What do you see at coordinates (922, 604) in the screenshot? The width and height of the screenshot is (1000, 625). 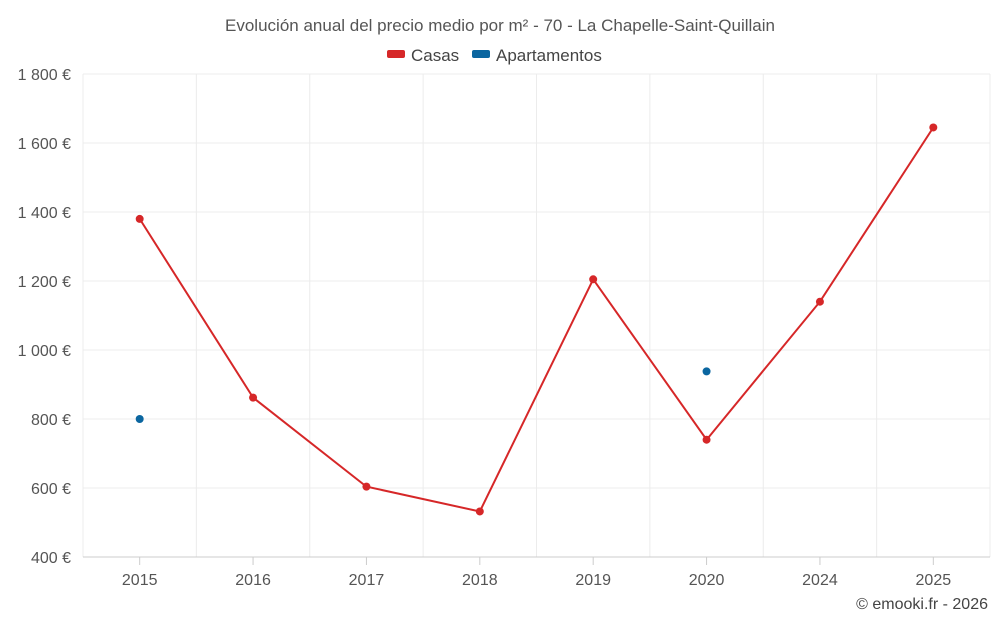 I see `credit-text: © emooki.fr - 2026` at bounding box center [922, 604].